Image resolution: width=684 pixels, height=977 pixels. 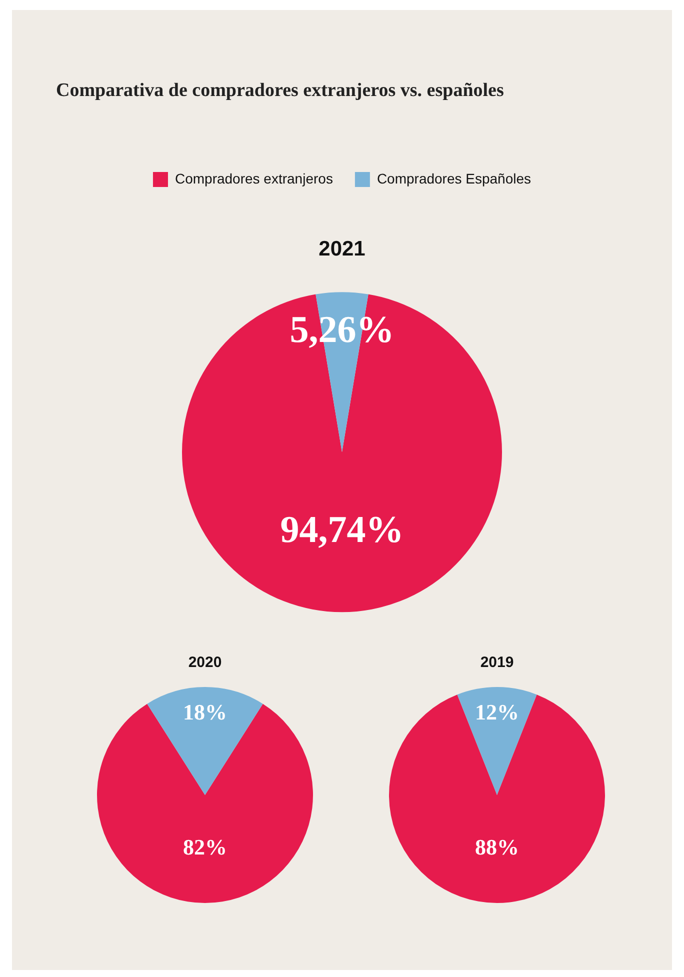 What do you see at coordinates (205, 712) in the screenshot?
I see `data-label: 18%` at bounding box center [205, 712].